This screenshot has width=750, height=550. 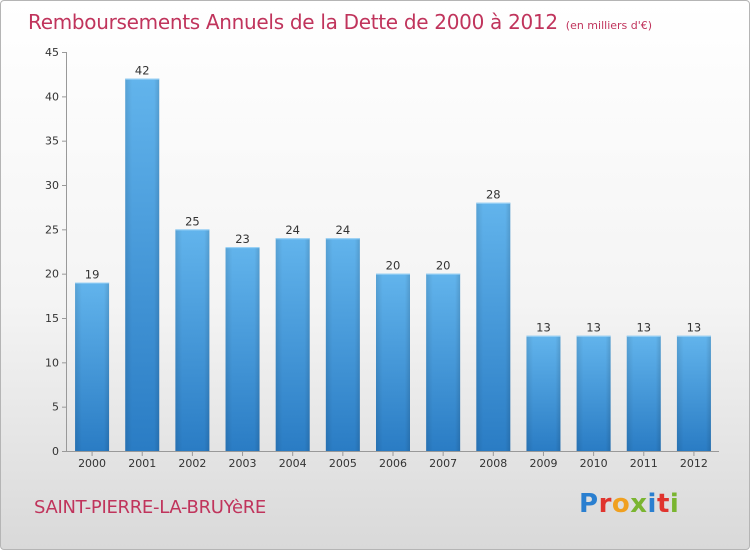 I want to click on data-label: 25, so click(x=192, y=221).